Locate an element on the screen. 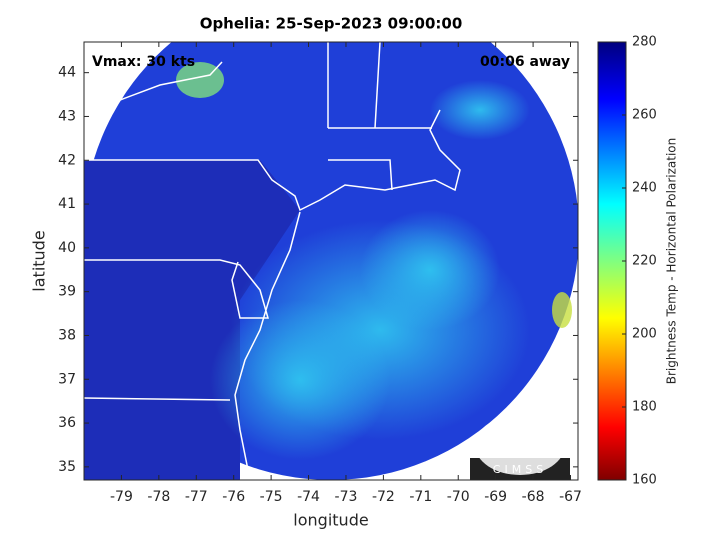  cimss-logo: CIMSS is located at coordinates (520, 447).